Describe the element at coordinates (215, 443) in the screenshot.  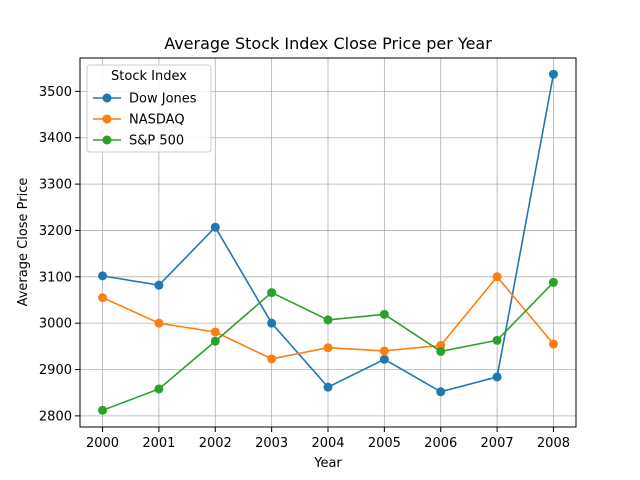
I see `x-tick-label: 2002` at that location.